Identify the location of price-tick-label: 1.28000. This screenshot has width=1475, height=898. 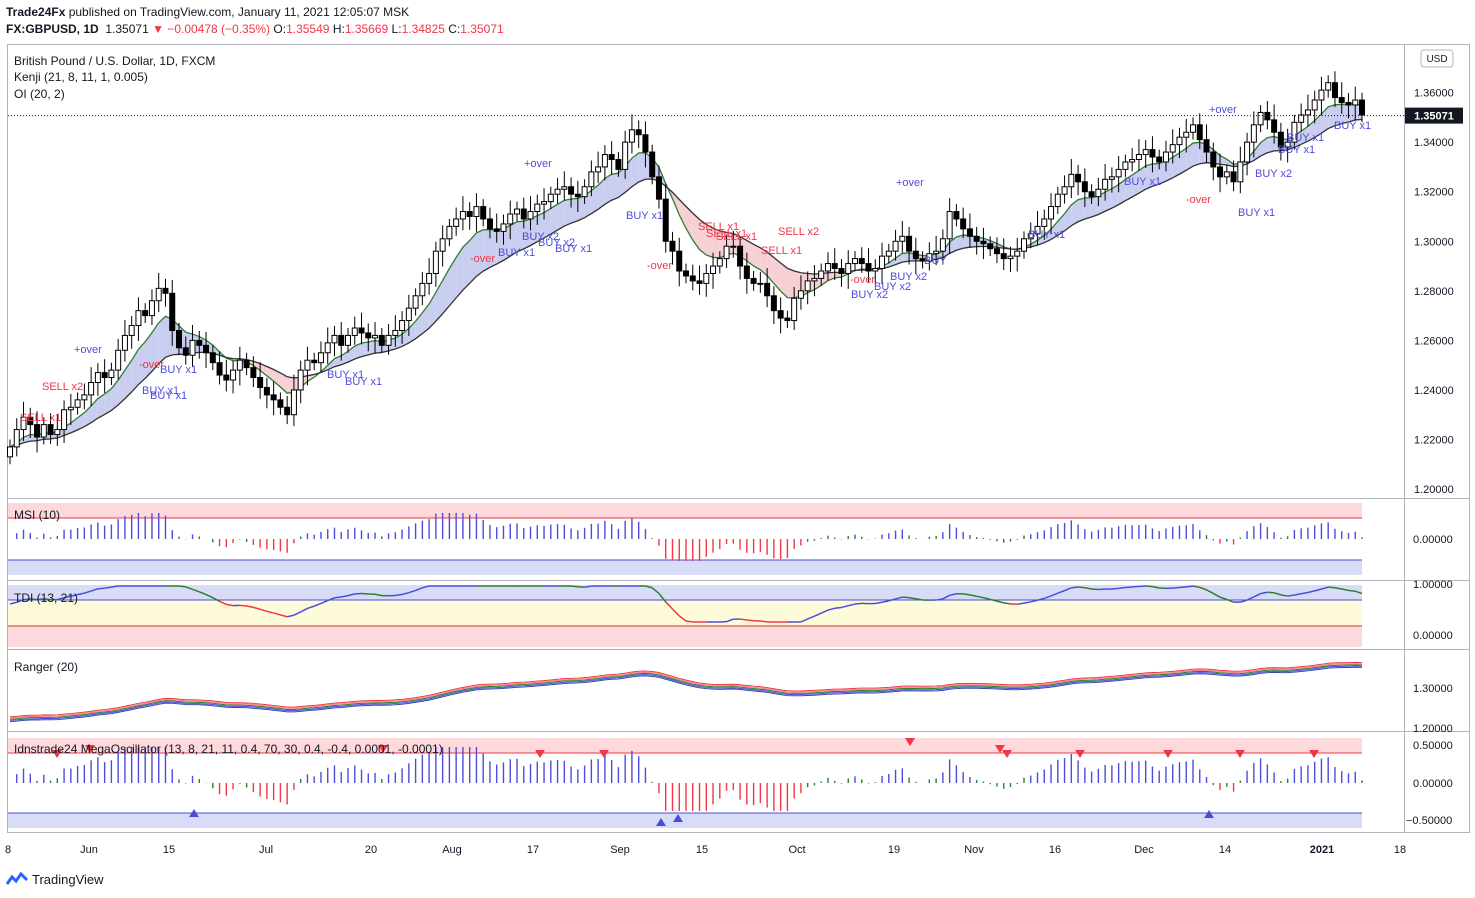
(1434, 292).